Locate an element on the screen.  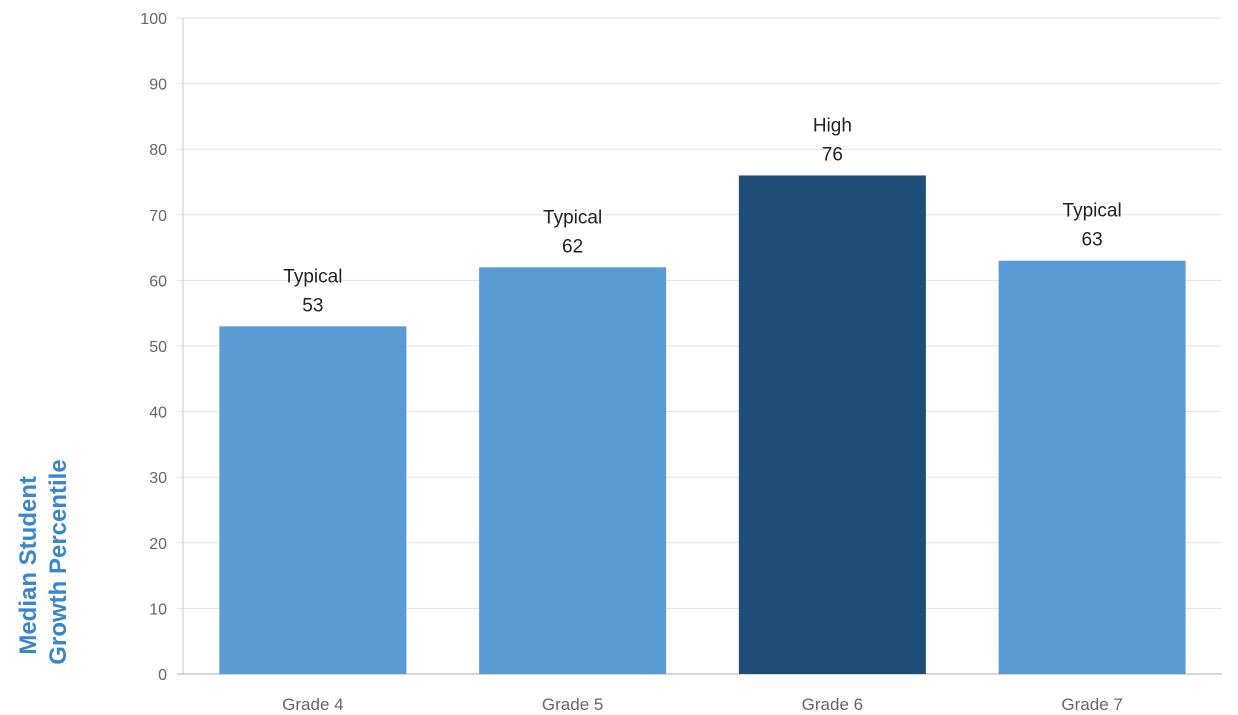
bar-value-label: 62 is located at coordinates (572, 246).